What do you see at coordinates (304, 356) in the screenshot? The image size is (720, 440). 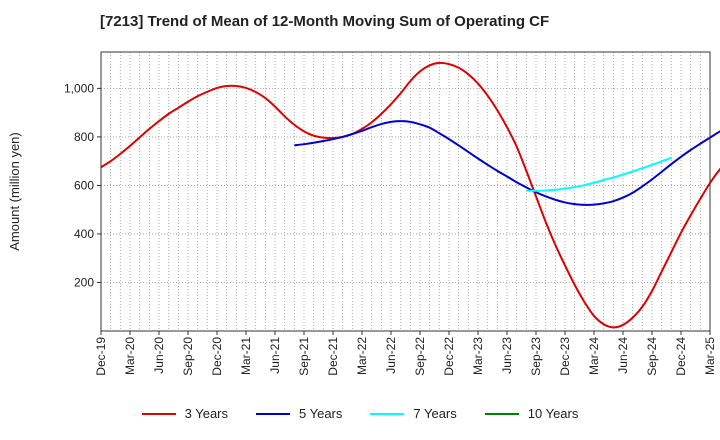 I see `x-tick-label: Sep-21` at bounding box center [304, 356].